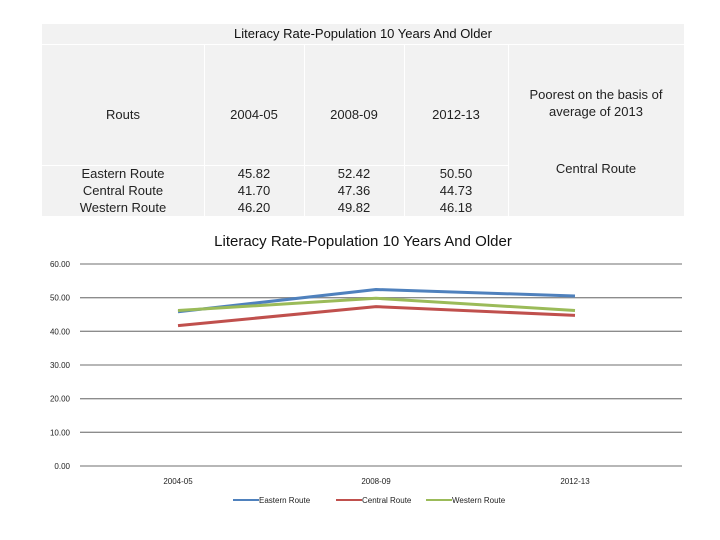 The width and height of the screenshot is (720, 540). I want to click on table-cell: 41.70, so click(254, 190).